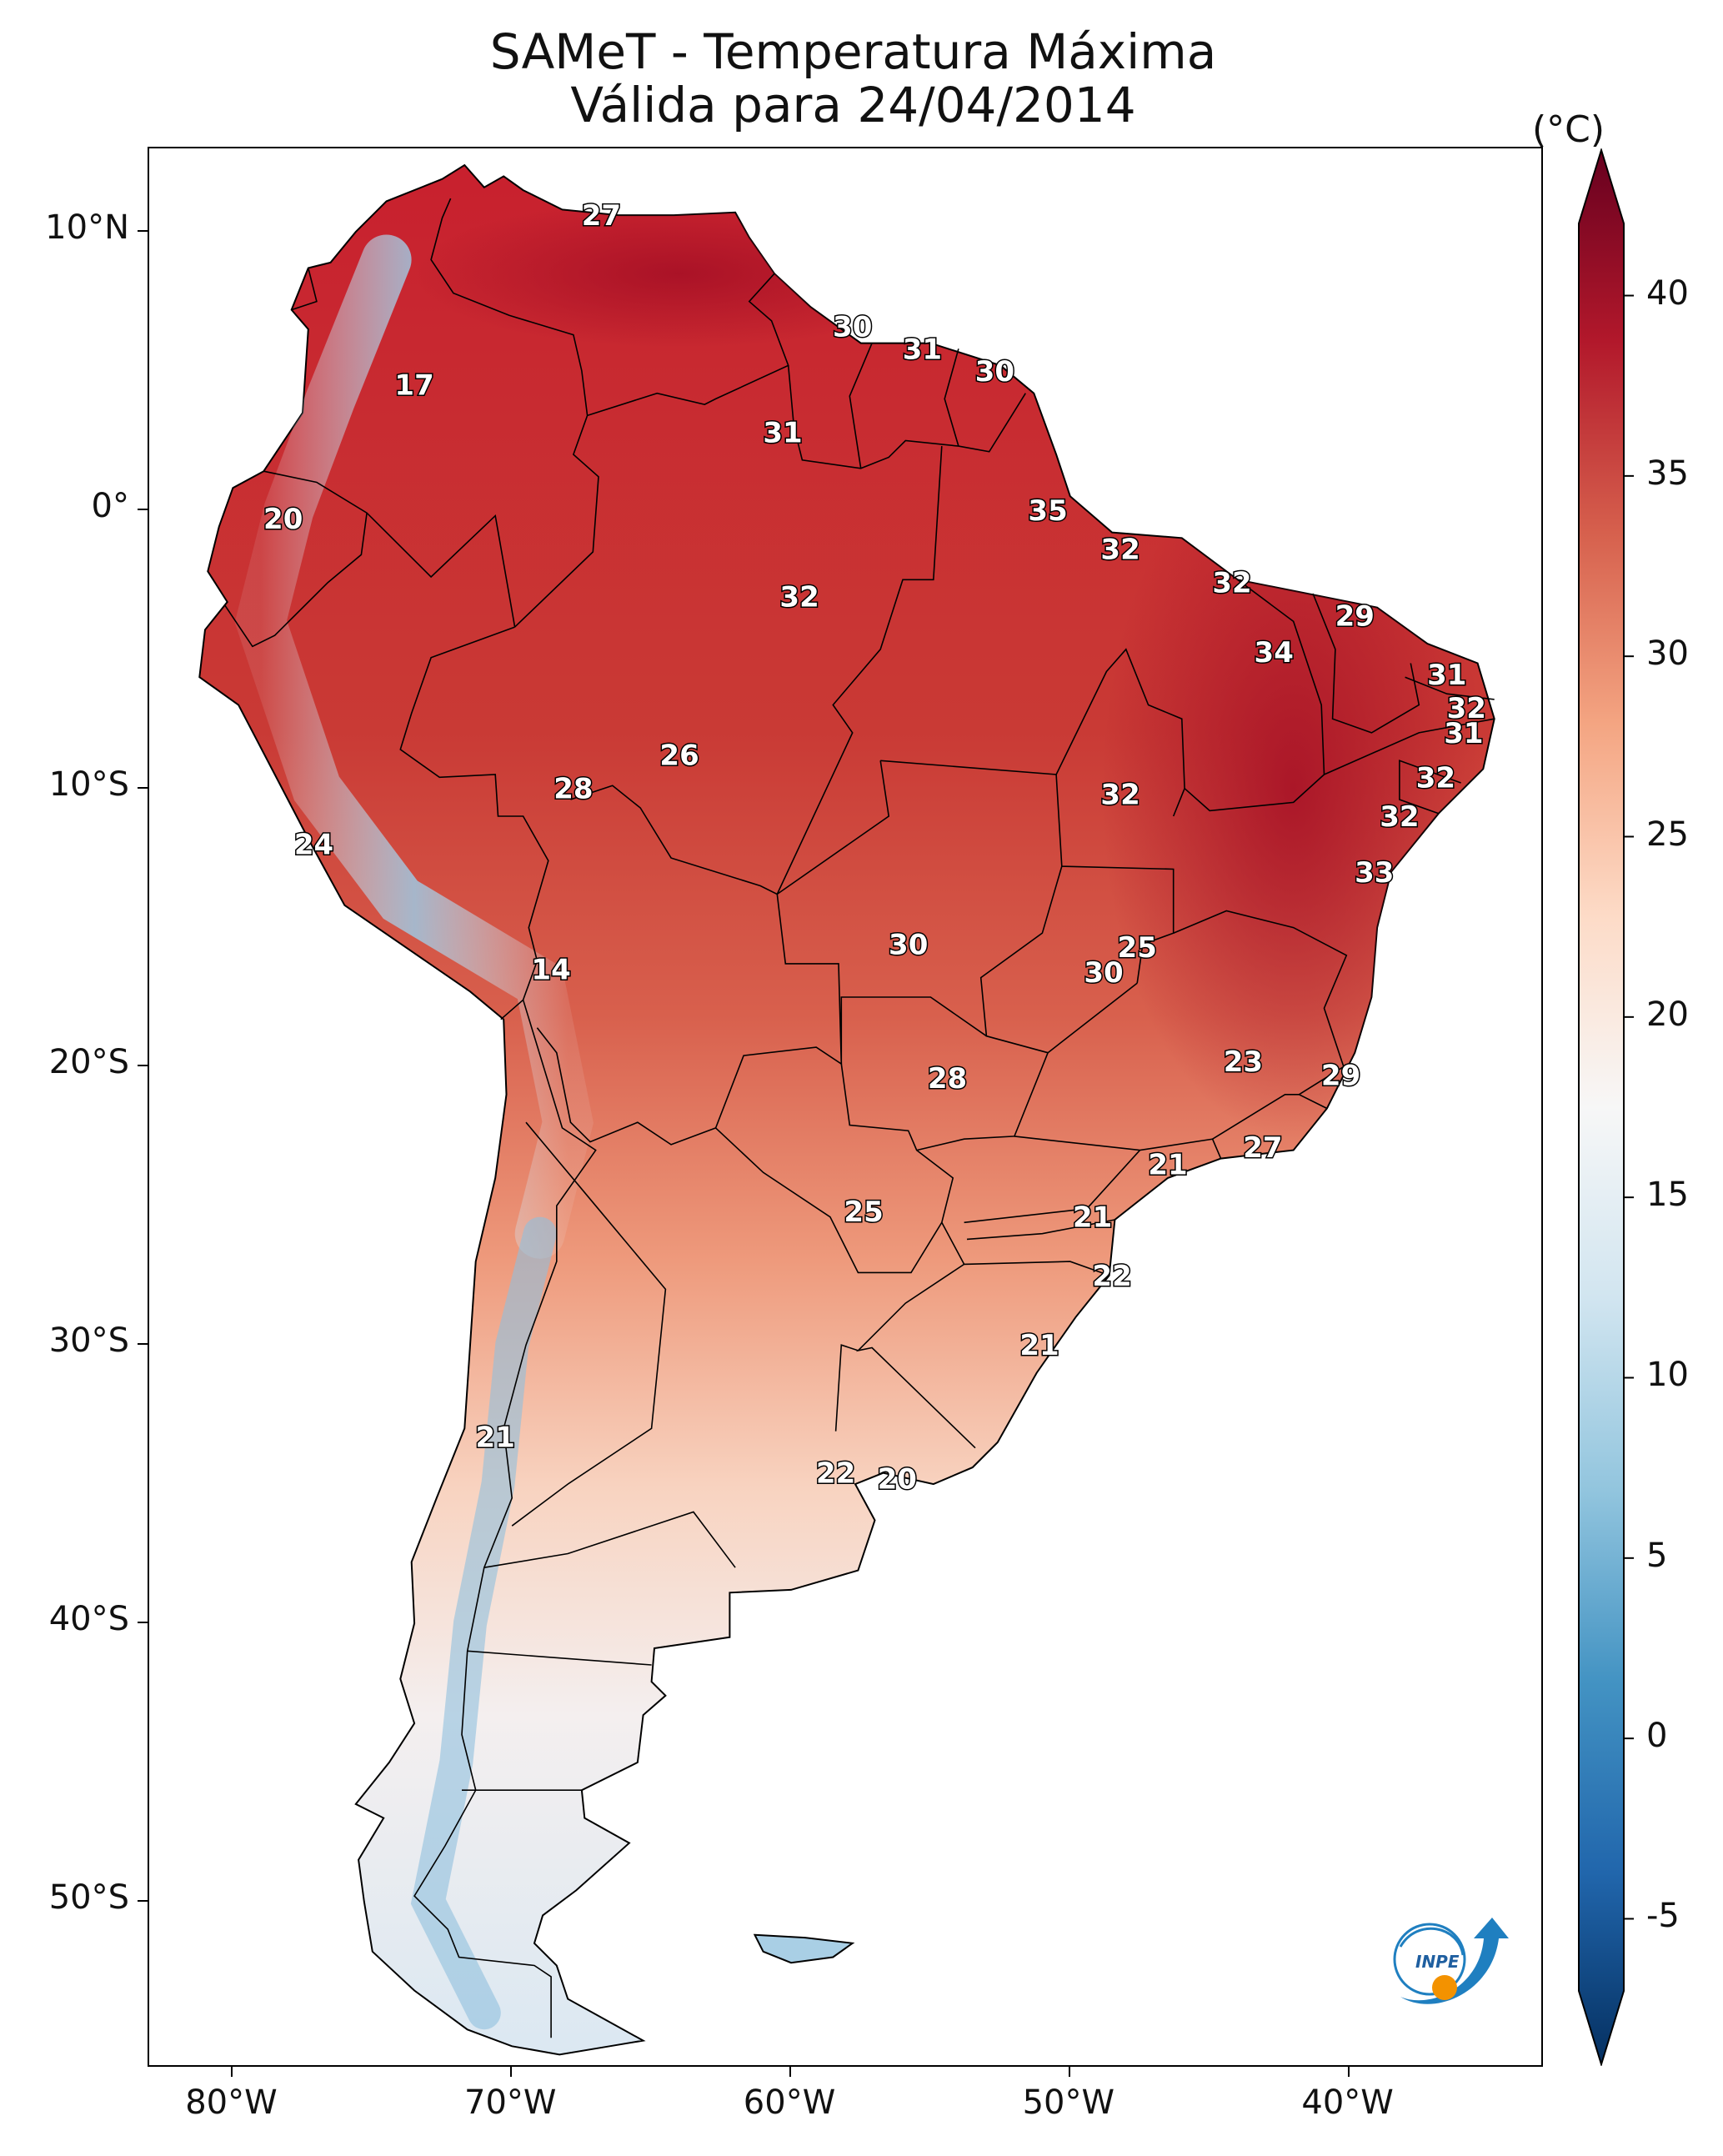 This screenshot has width=1723, height=2156. I want to click on colorbar-tick-label: 0, so click(1657, 1737).